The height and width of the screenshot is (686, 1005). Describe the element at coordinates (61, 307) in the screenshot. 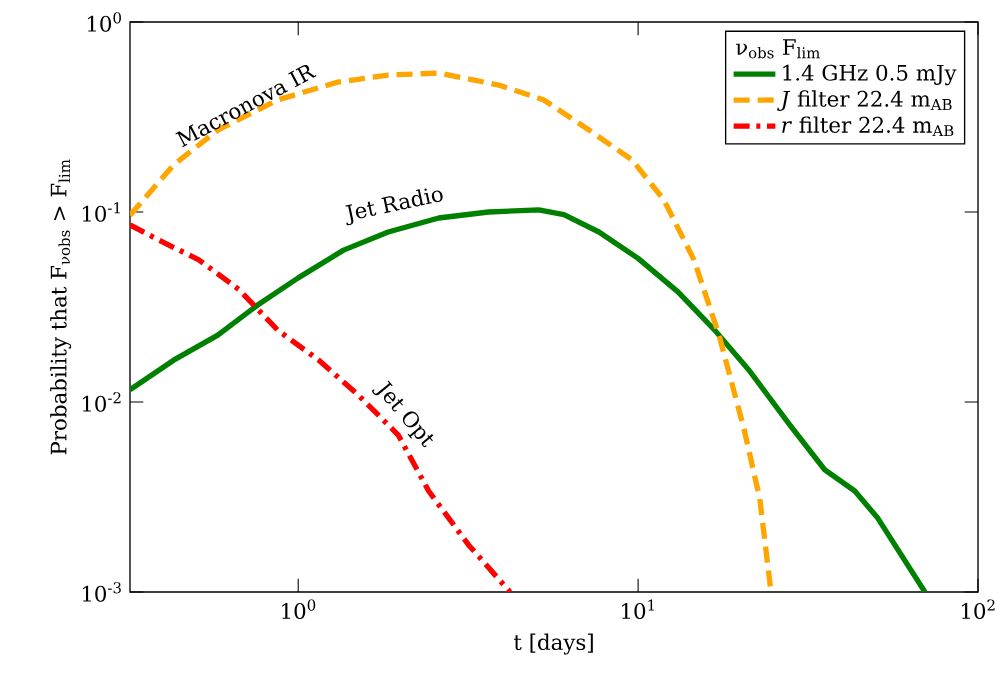

I see `y-axis-title: Probability that F$_{νobs}$ > F$_{lim}$` at that location.